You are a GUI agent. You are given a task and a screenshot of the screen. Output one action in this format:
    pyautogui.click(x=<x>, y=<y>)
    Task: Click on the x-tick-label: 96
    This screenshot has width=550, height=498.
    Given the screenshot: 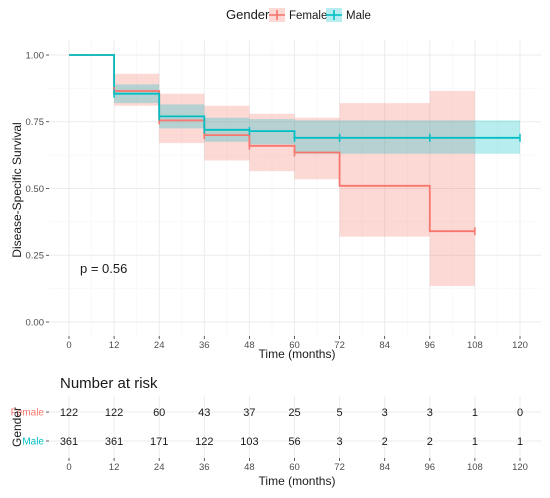 What is the action you would take?
    pyautogui.click(x=430, y=345)
    